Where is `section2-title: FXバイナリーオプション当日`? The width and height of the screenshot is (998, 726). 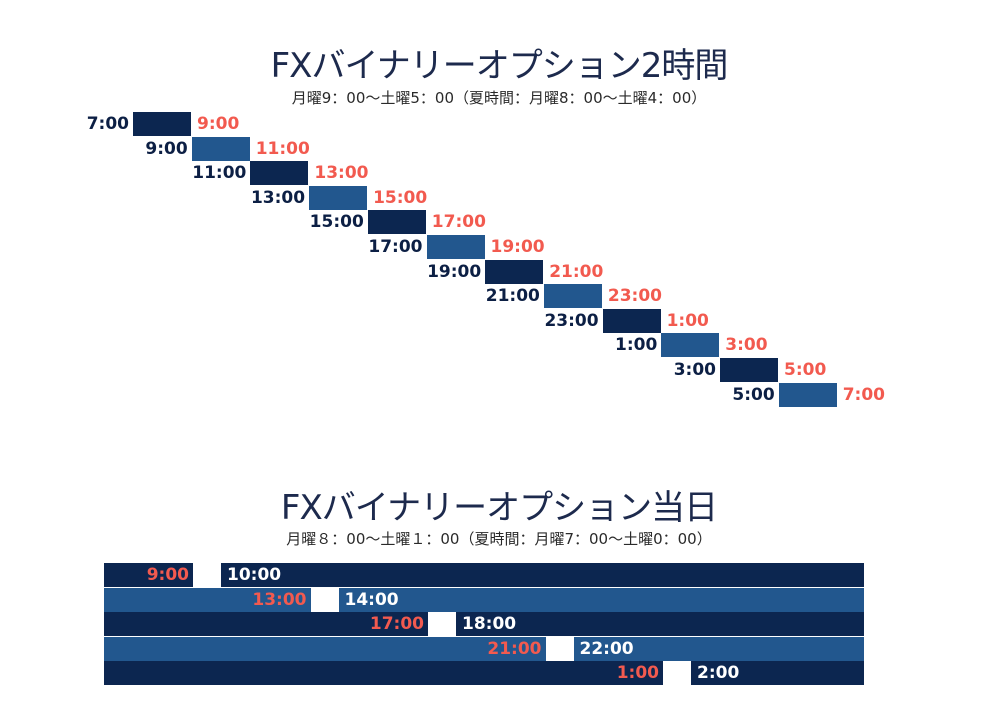
section2-title: FXバイナリーオプション当日 is located at coordinates (499, 508).